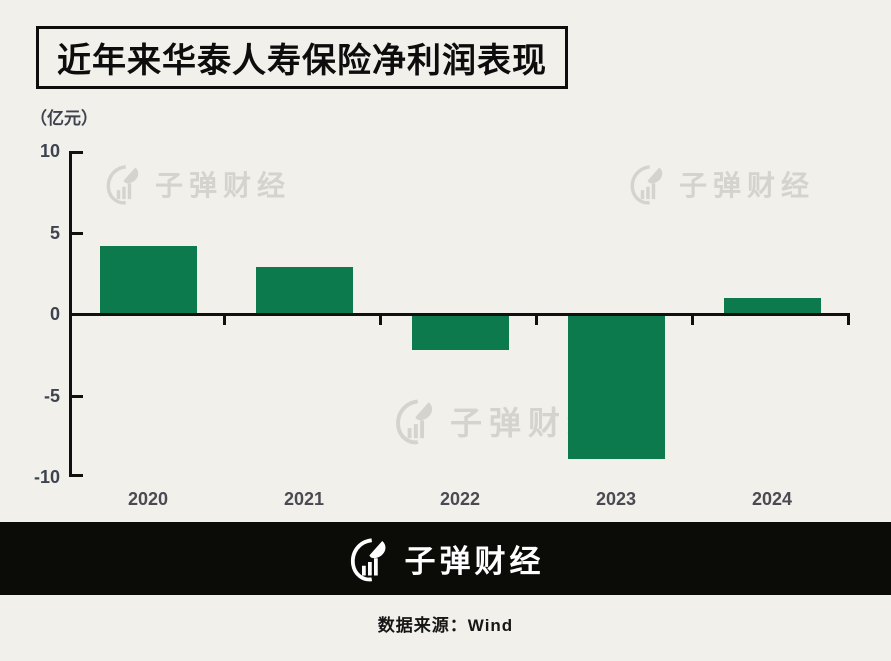 The height and width of the screenshot is (661, 891). Describe the element at coordinates (460, 332) in the screenshot. I see `bar-2022` at that location.